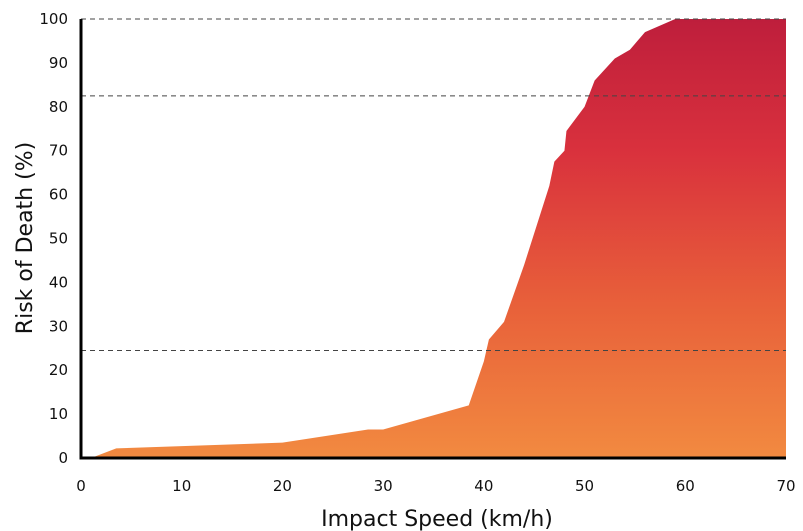  Describe the element at coordinates (58, 151) in the screenshot. I see `y-tick-label: 70` at that location.